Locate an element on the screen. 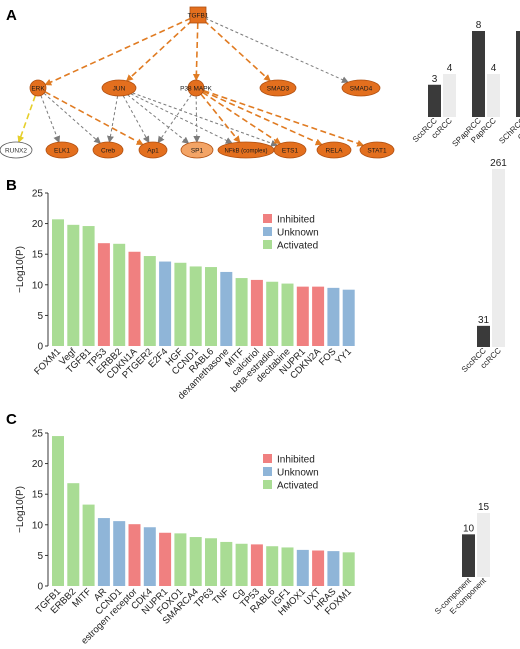 This screenshot has height=649, width=520. edge-jun-to-nfkb is located at coordinates (181, 118).